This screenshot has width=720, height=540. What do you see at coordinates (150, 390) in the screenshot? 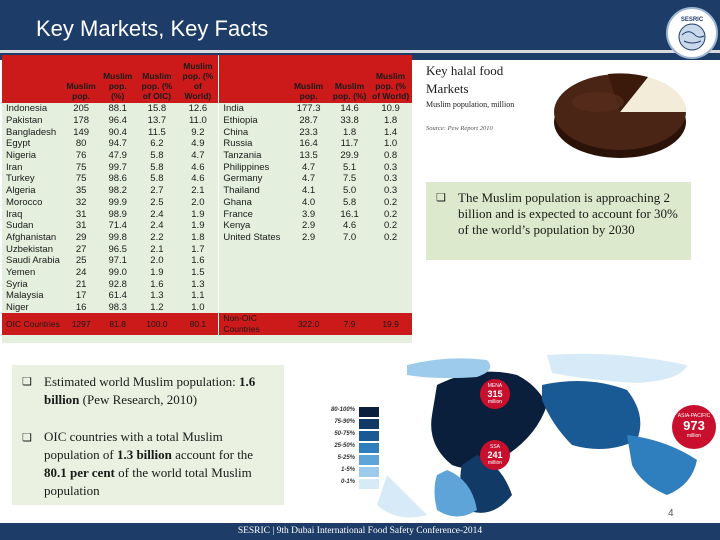
I see `text-bold: 1.6 billion` at bounding box center [150, 390].